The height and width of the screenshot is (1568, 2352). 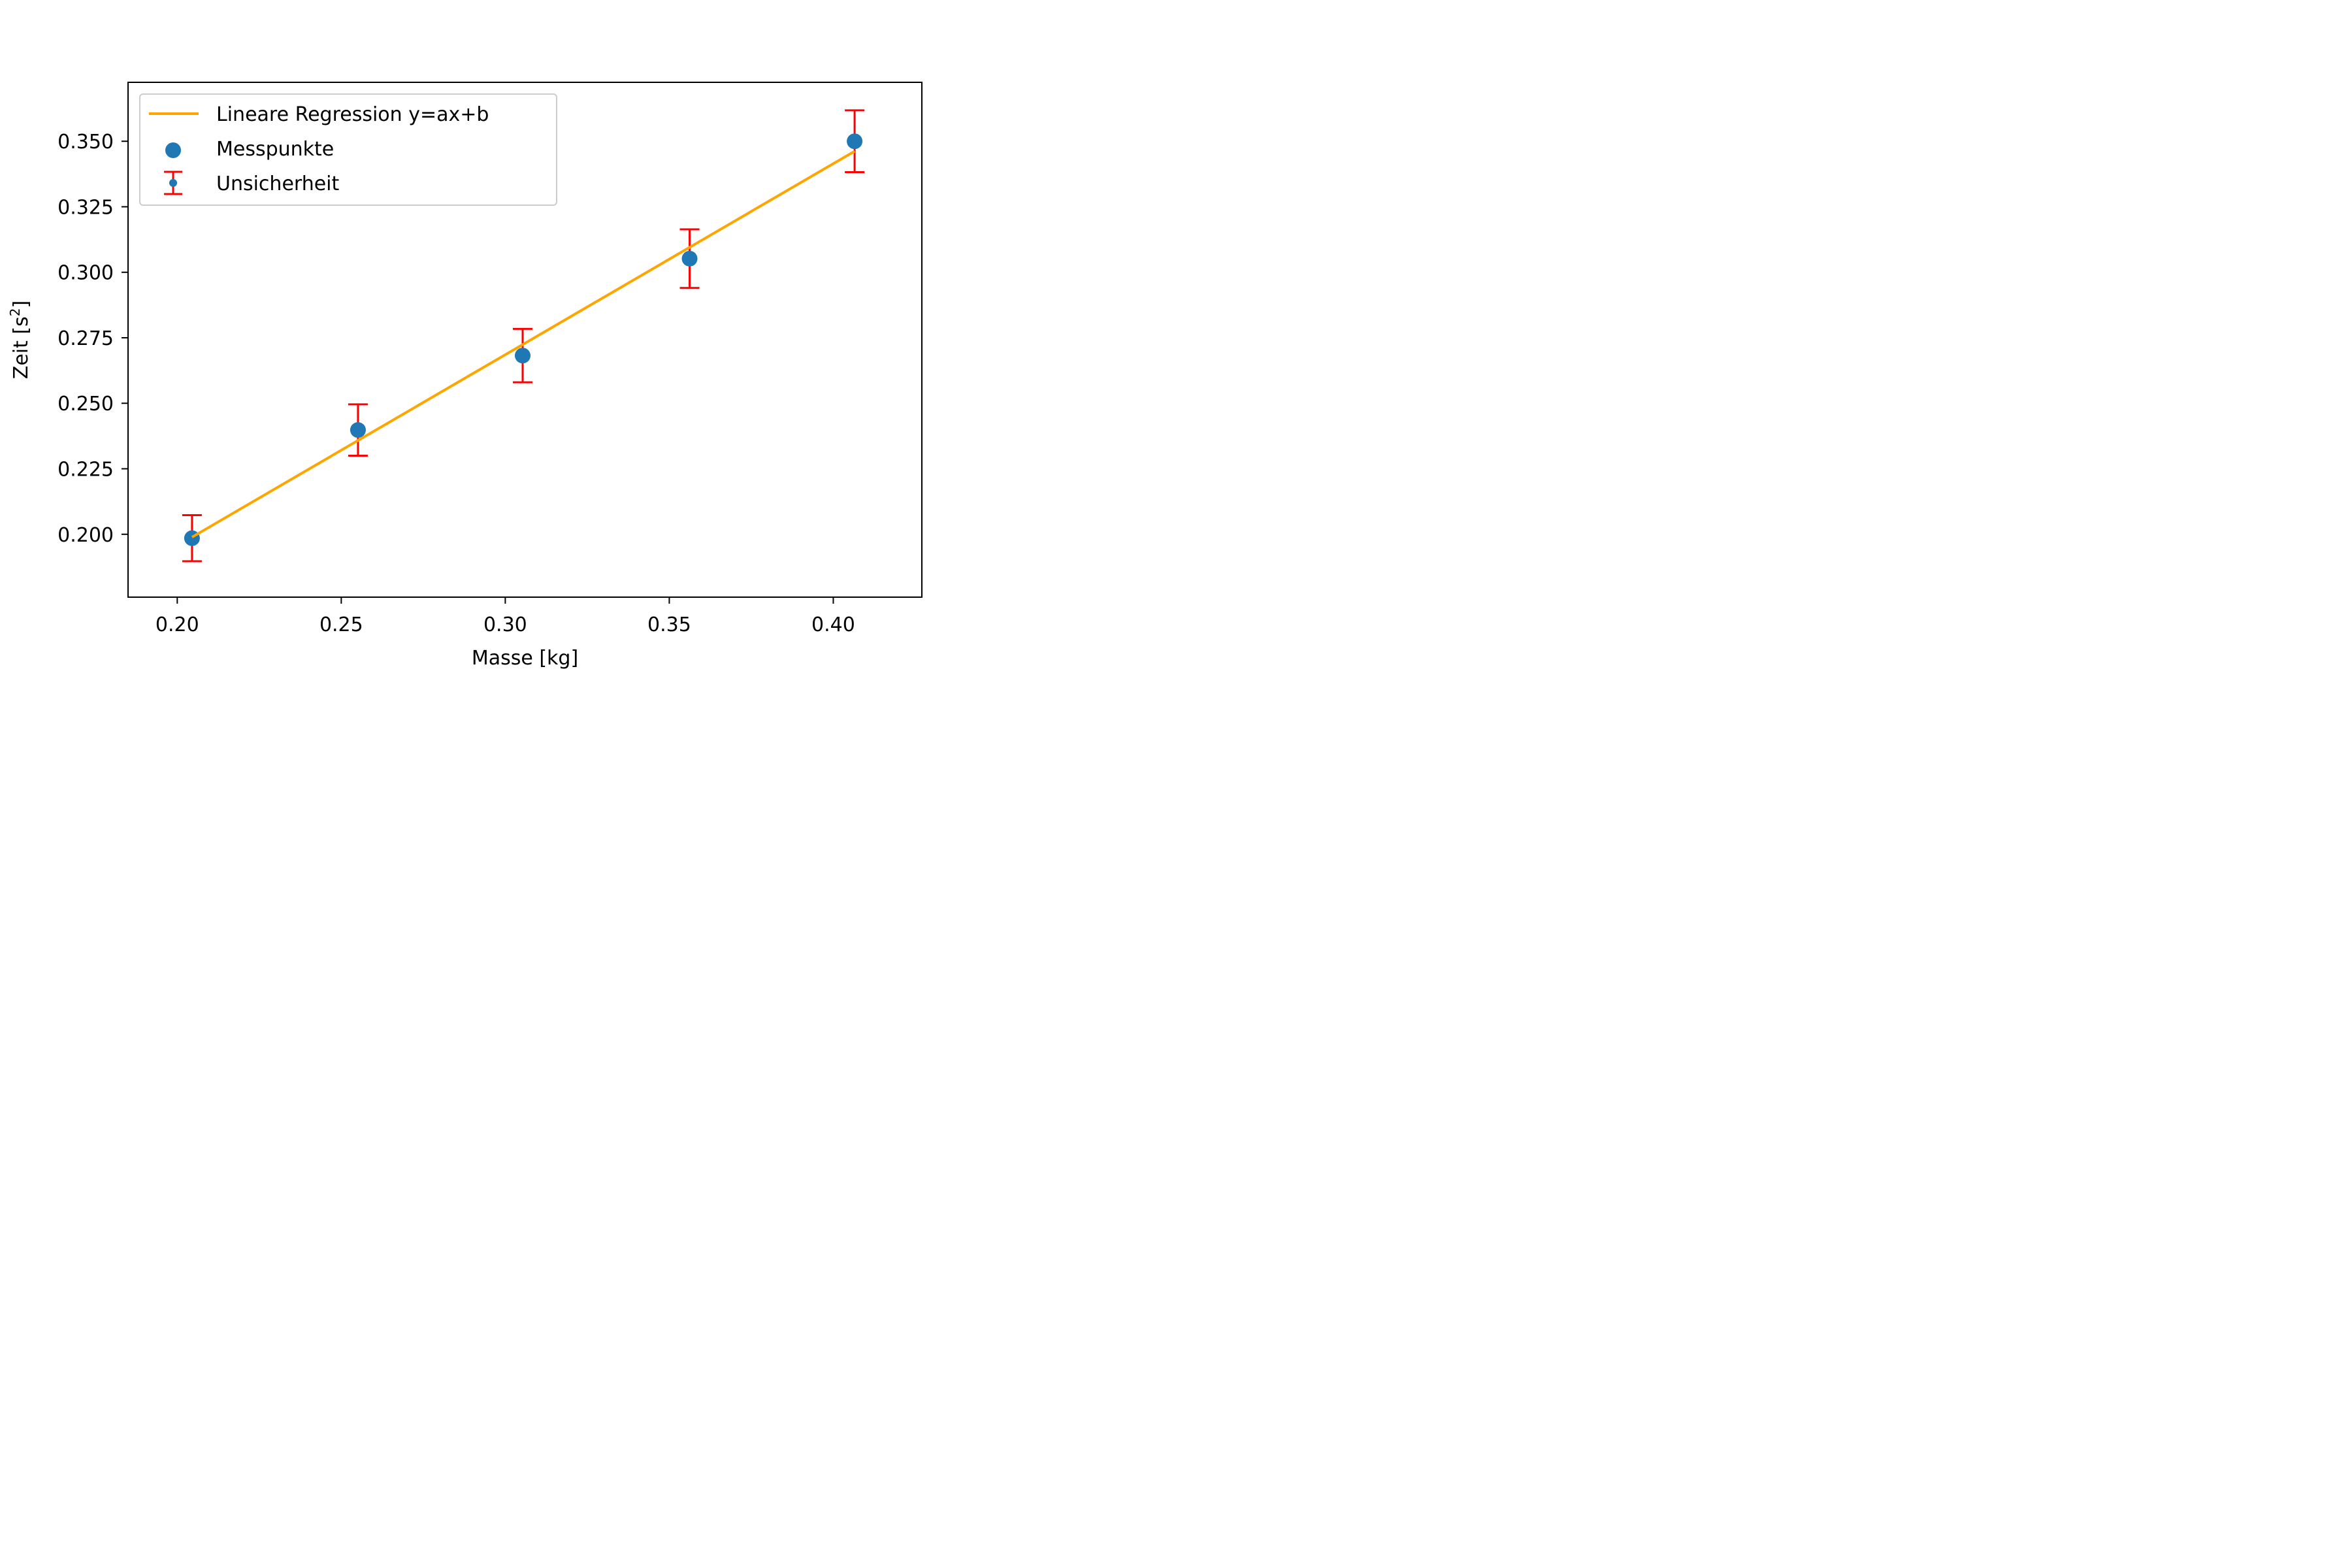 I want to click on regression-line, so click(x=523, y=344).